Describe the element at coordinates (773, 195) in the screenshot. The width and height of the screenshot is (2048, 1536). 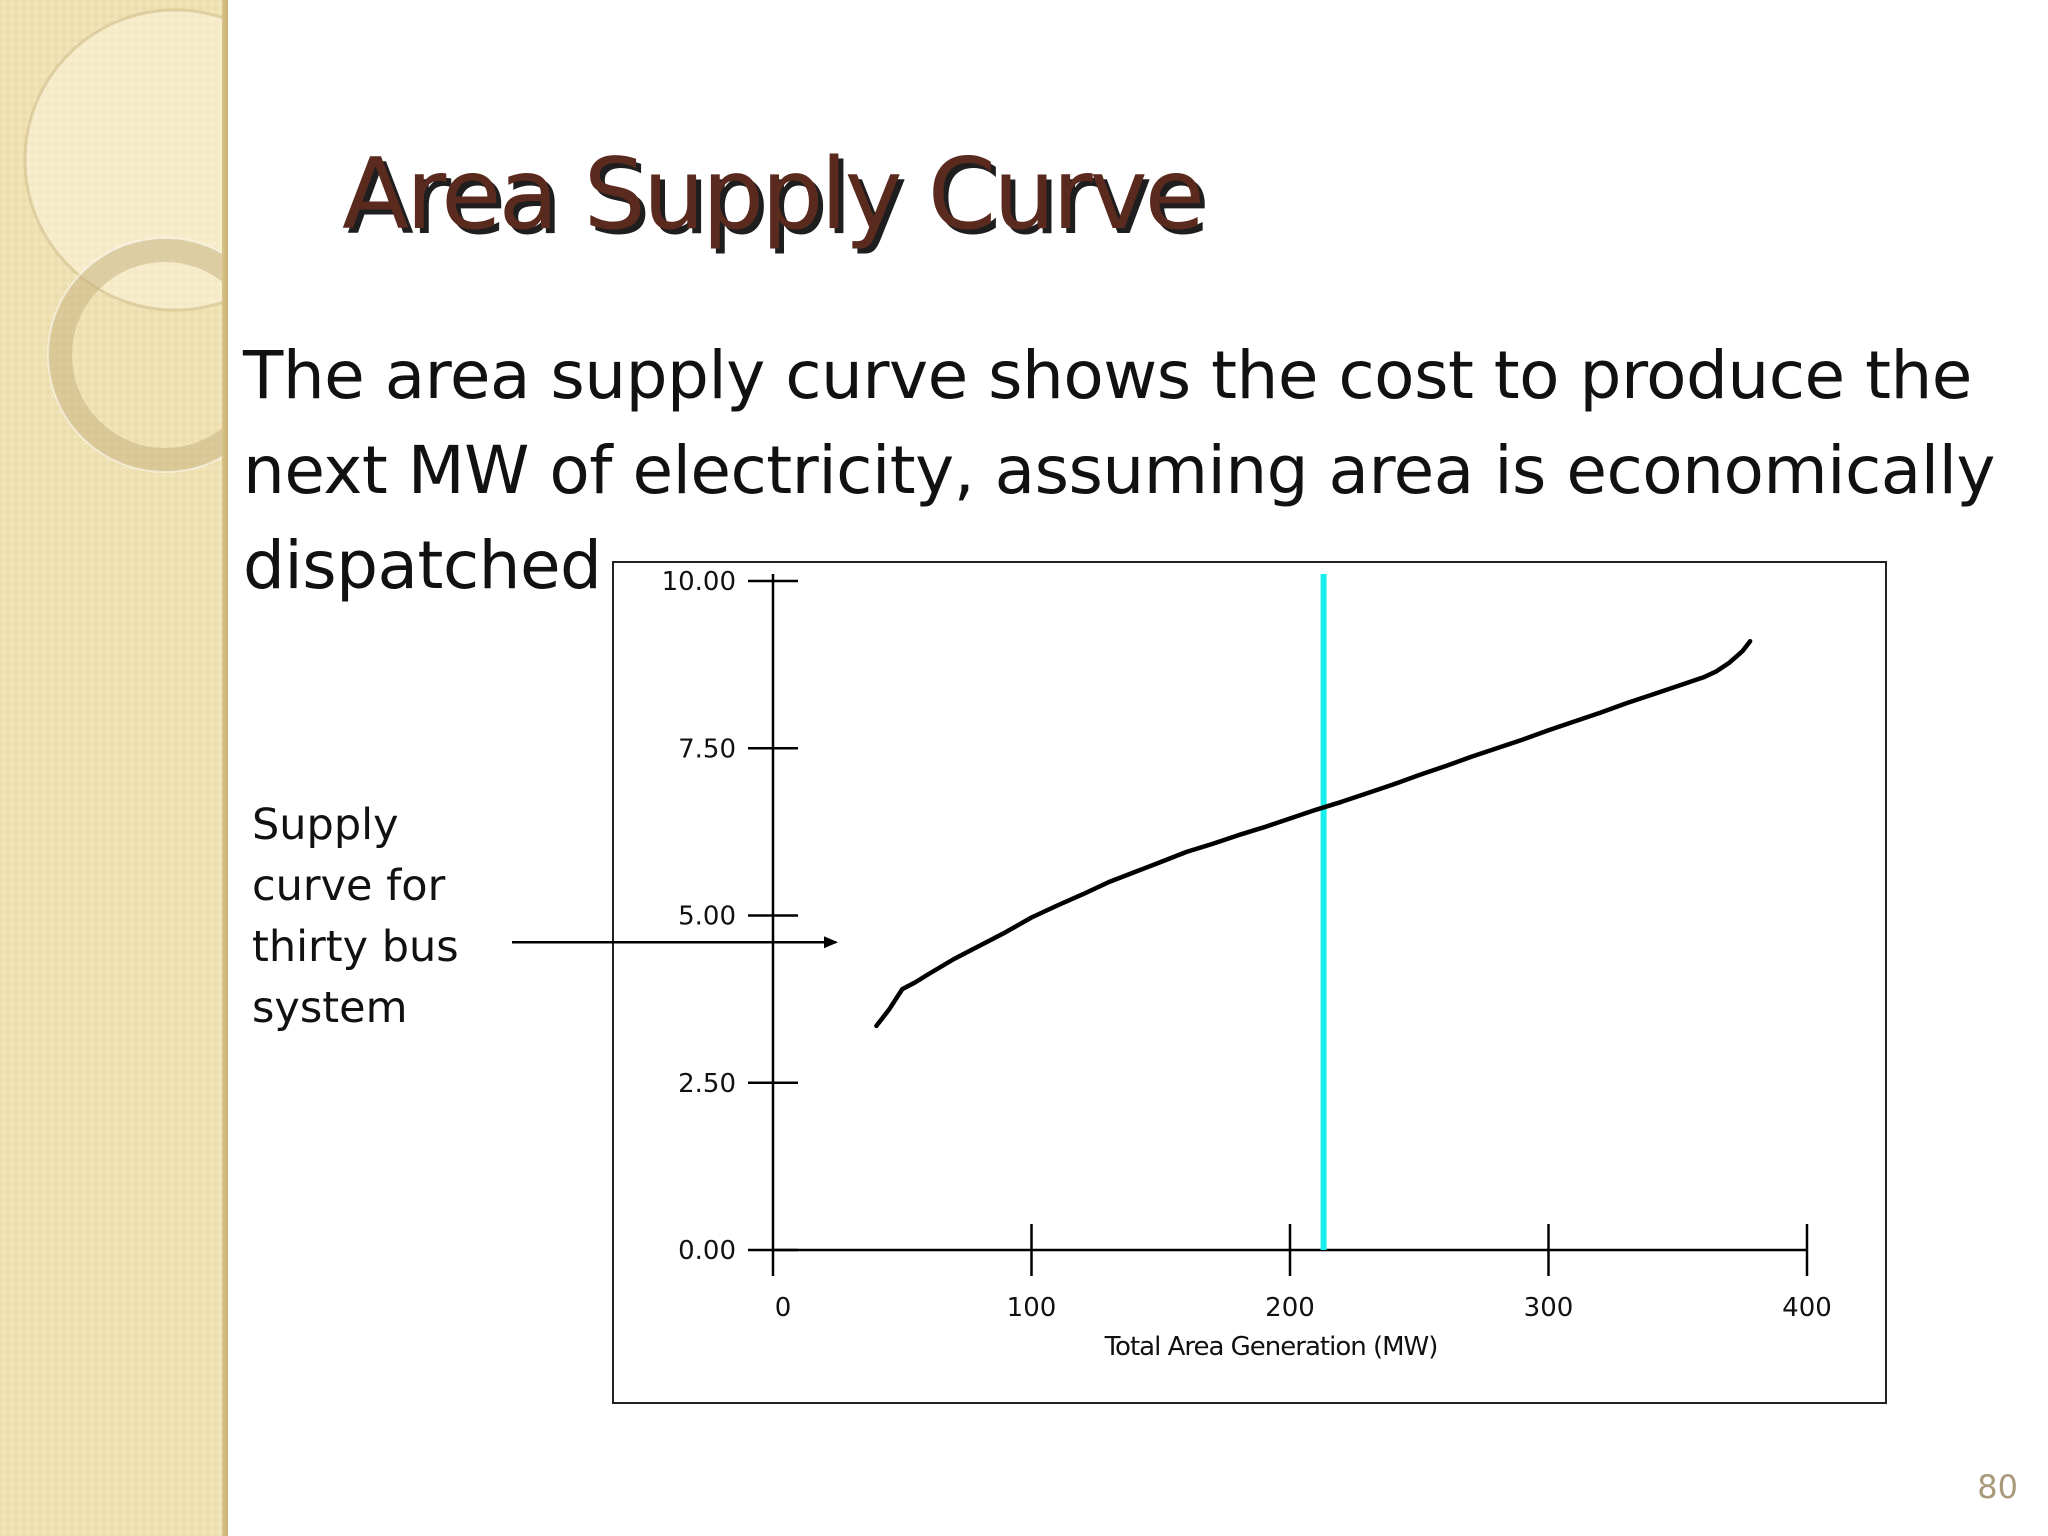
I see `slide-title: Area Supply Curve` at that location.